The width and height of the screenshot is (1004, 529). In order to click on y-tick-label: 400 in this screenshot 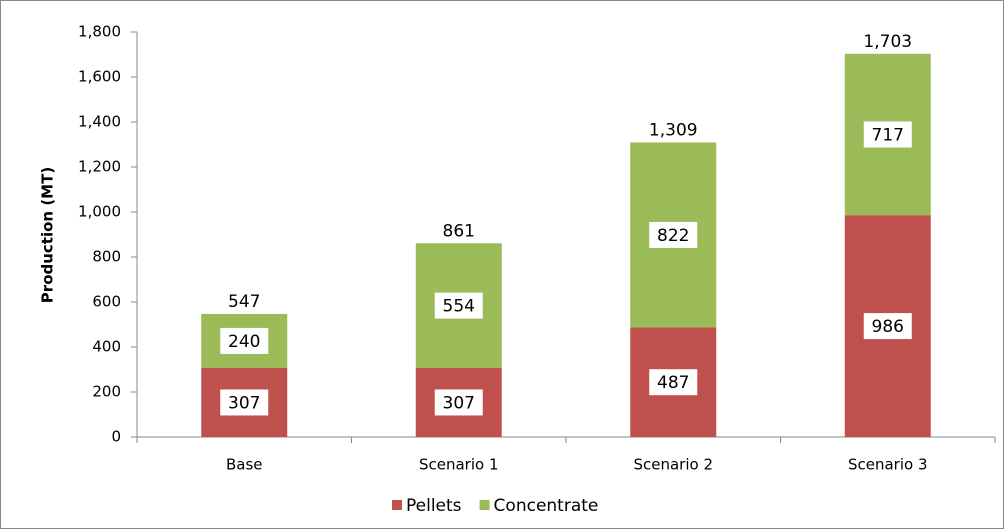, I will do `click(106, 347)`.